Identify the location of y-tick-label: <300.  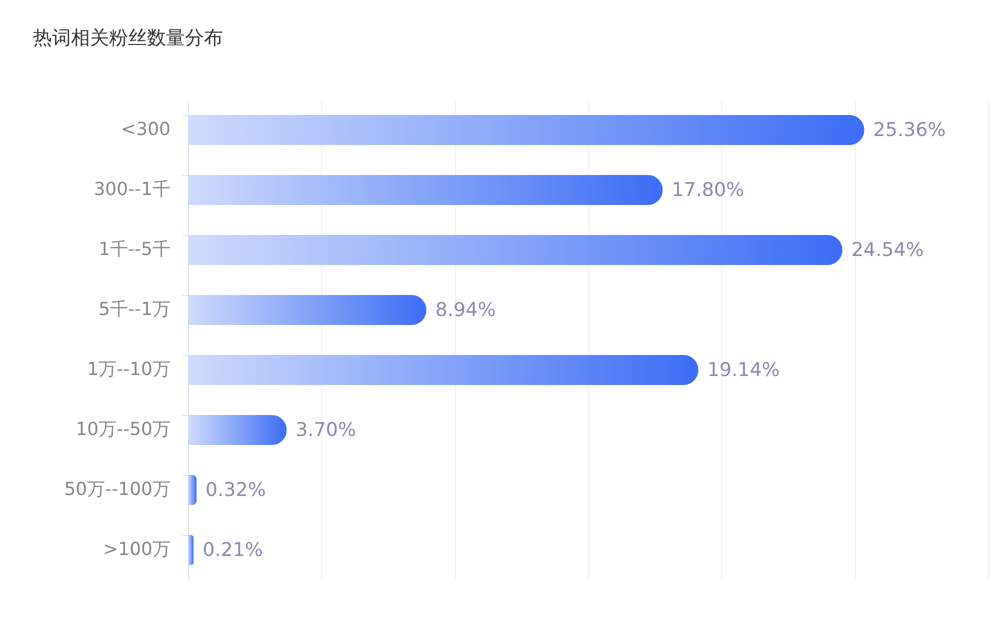
(145, 129).